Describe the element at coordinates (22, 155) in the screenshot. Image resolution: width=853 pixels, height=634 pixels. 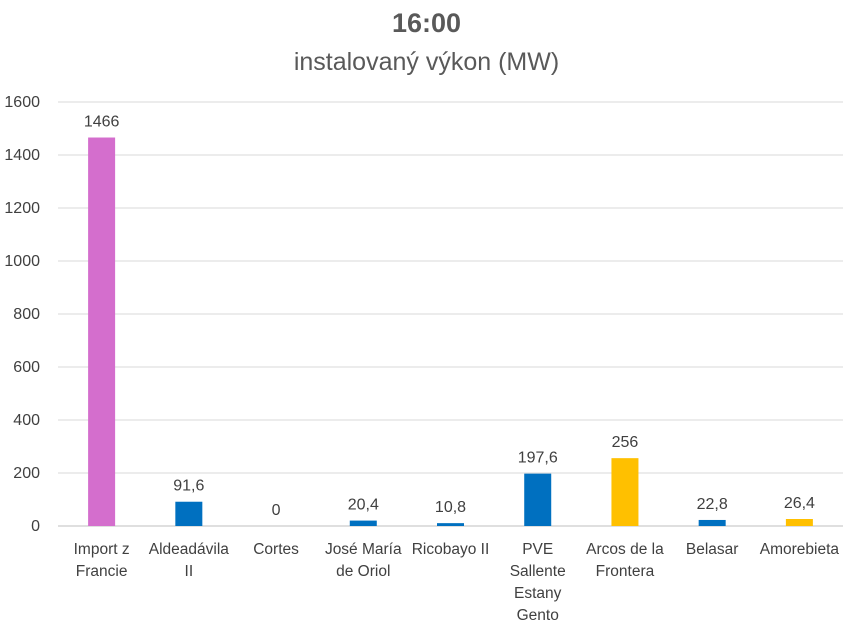
I see `y-tick-label: 1400` at that location.